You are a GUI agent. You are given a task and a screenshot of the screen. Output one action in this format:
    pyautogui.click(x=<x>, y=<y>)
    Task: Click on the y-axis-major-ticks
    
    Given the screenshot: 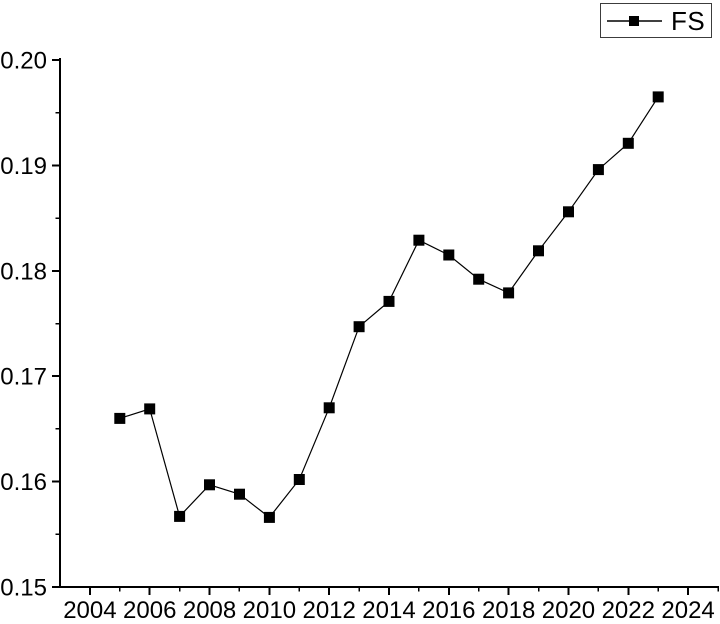 What is the action you would take?
    pyautogui.click(x=56, y=323)
    